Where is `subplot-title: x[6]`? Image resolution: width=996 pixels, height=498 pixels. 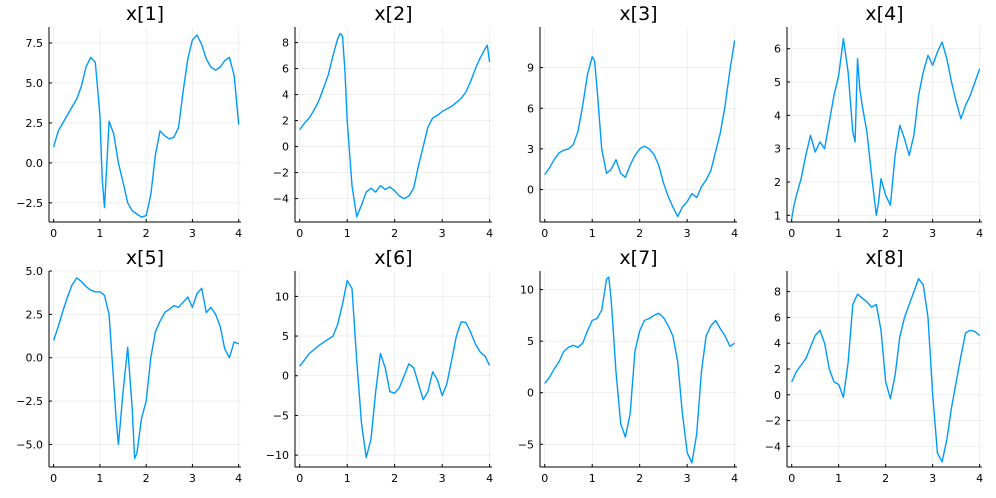 subplot-title: x[6] is located at coordinates (393, 258).